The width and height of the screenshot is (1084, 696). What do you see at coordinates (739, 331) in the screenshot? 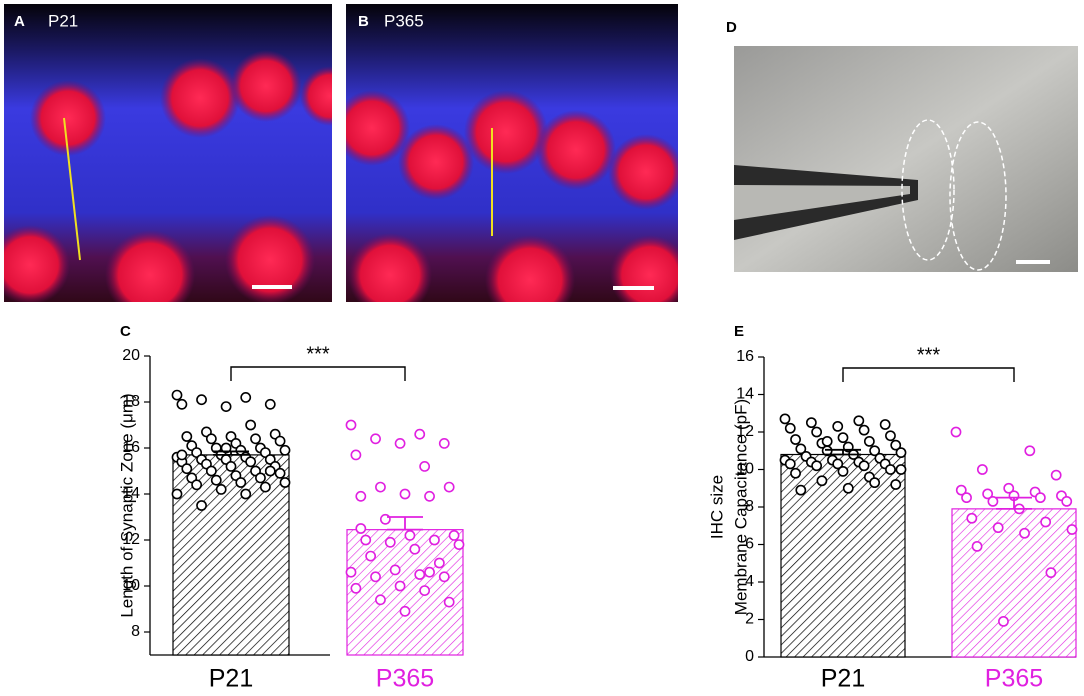
I see `panel-letter: E` at bounding box center [739, 331].